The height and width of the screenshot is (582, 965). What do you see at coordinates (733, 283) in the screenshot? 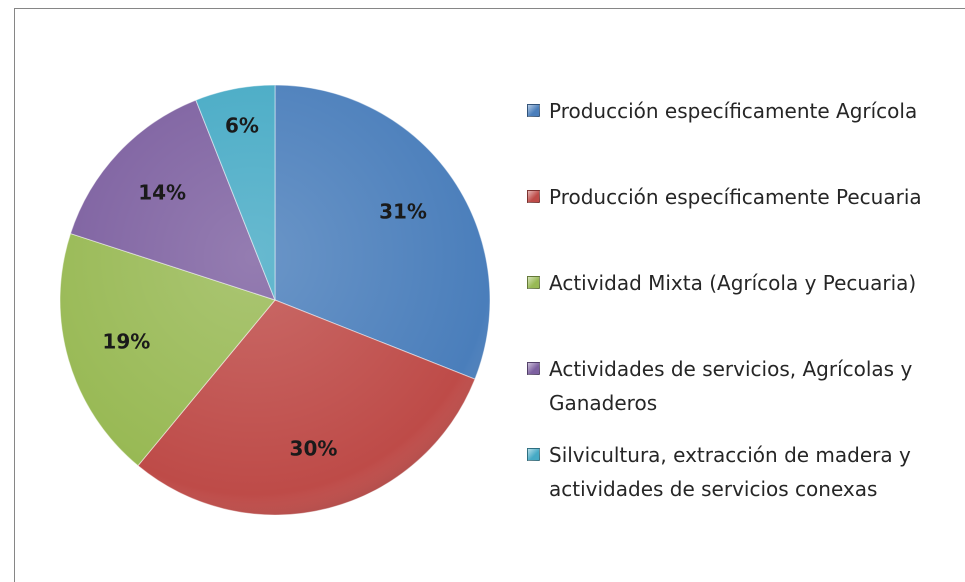
I see `legend-label: Actividad Mixta (Agrícola y Pecuaria)` at bounding box center [733, 283].